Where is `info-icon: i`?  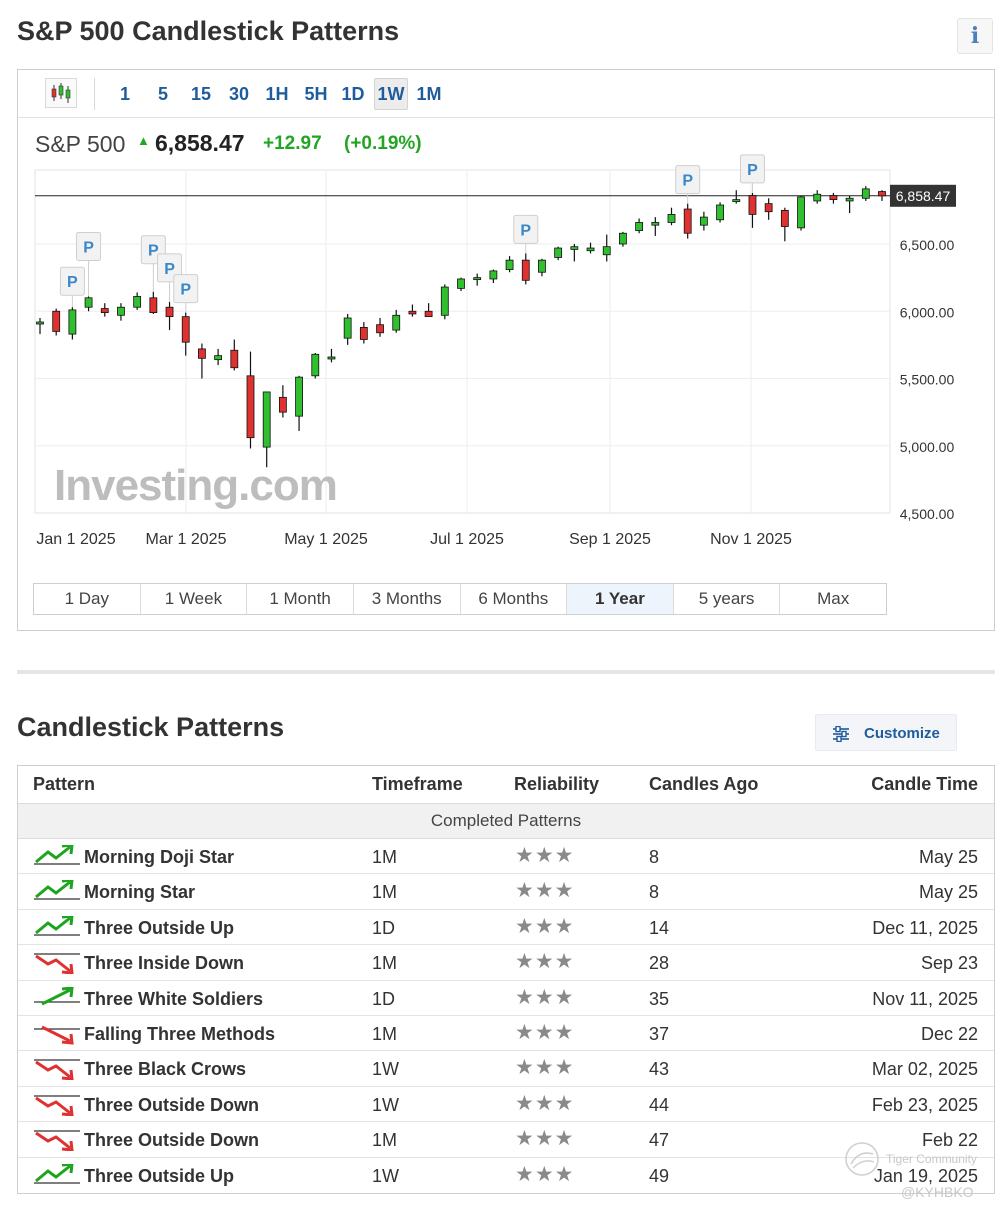
info-icon: i is located at coordinates (975, 36).